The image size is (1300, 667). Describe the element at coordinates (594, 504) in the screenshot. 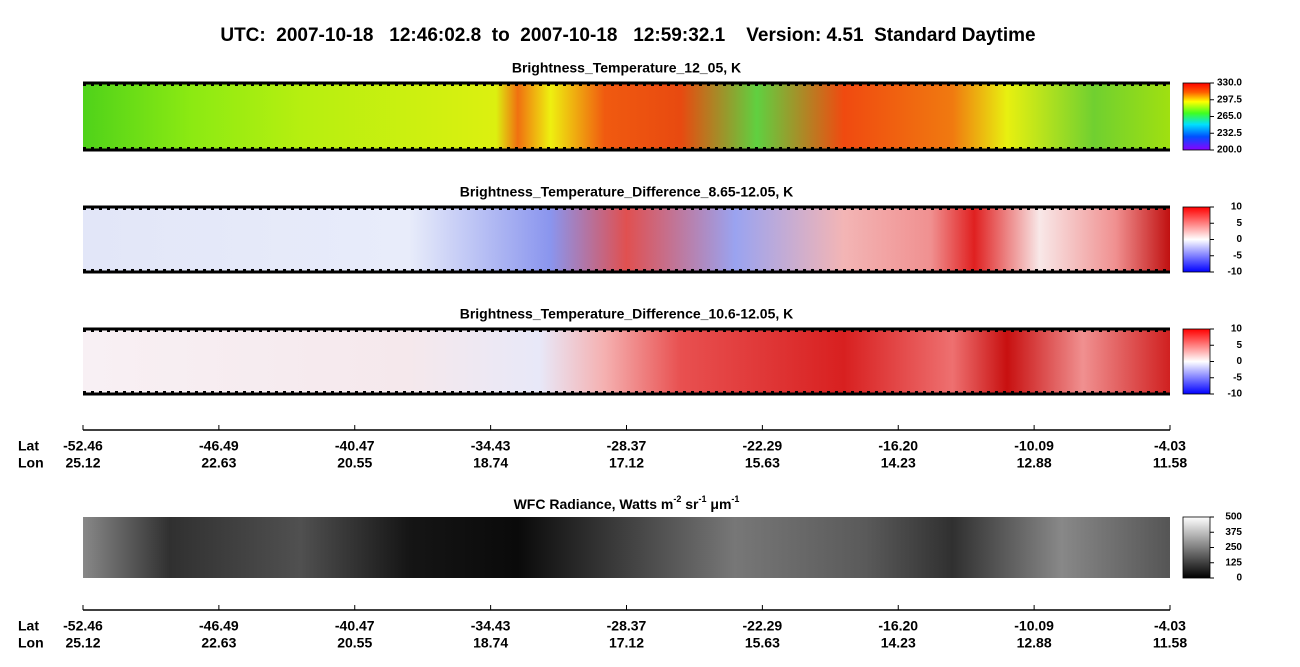

I see `title-text: WFC Radiance, Watts m` at that location.